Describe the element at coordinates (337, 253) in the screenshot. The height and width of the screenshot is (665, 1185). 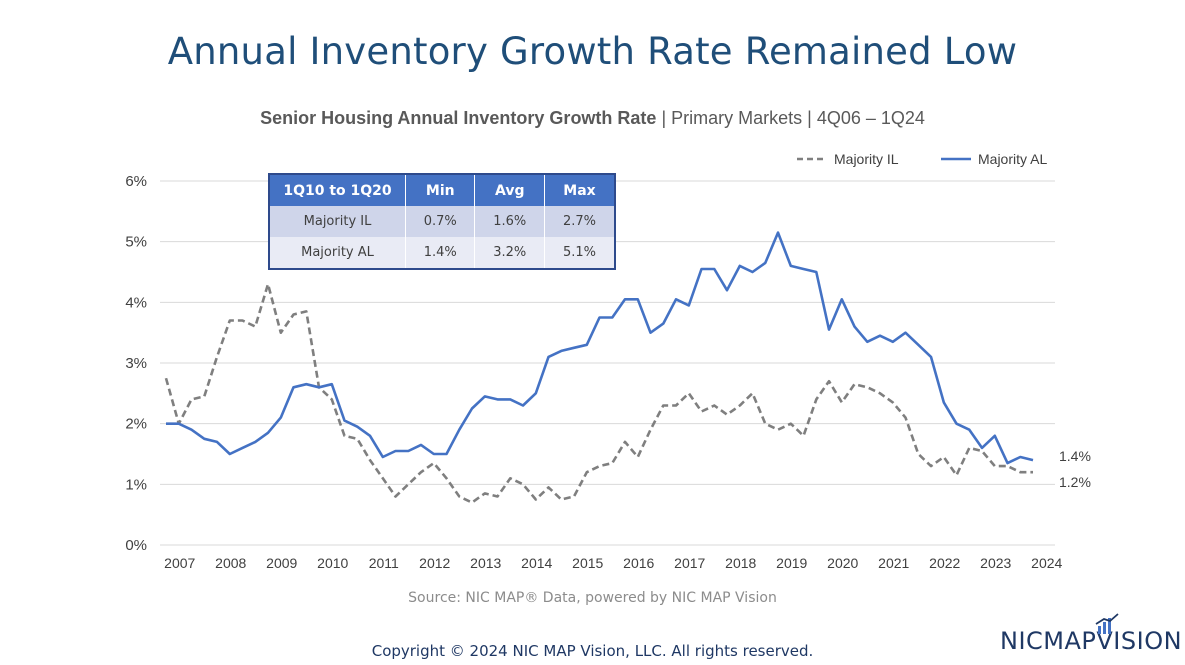
I see `table-cell-label: Majority AL` at that location.